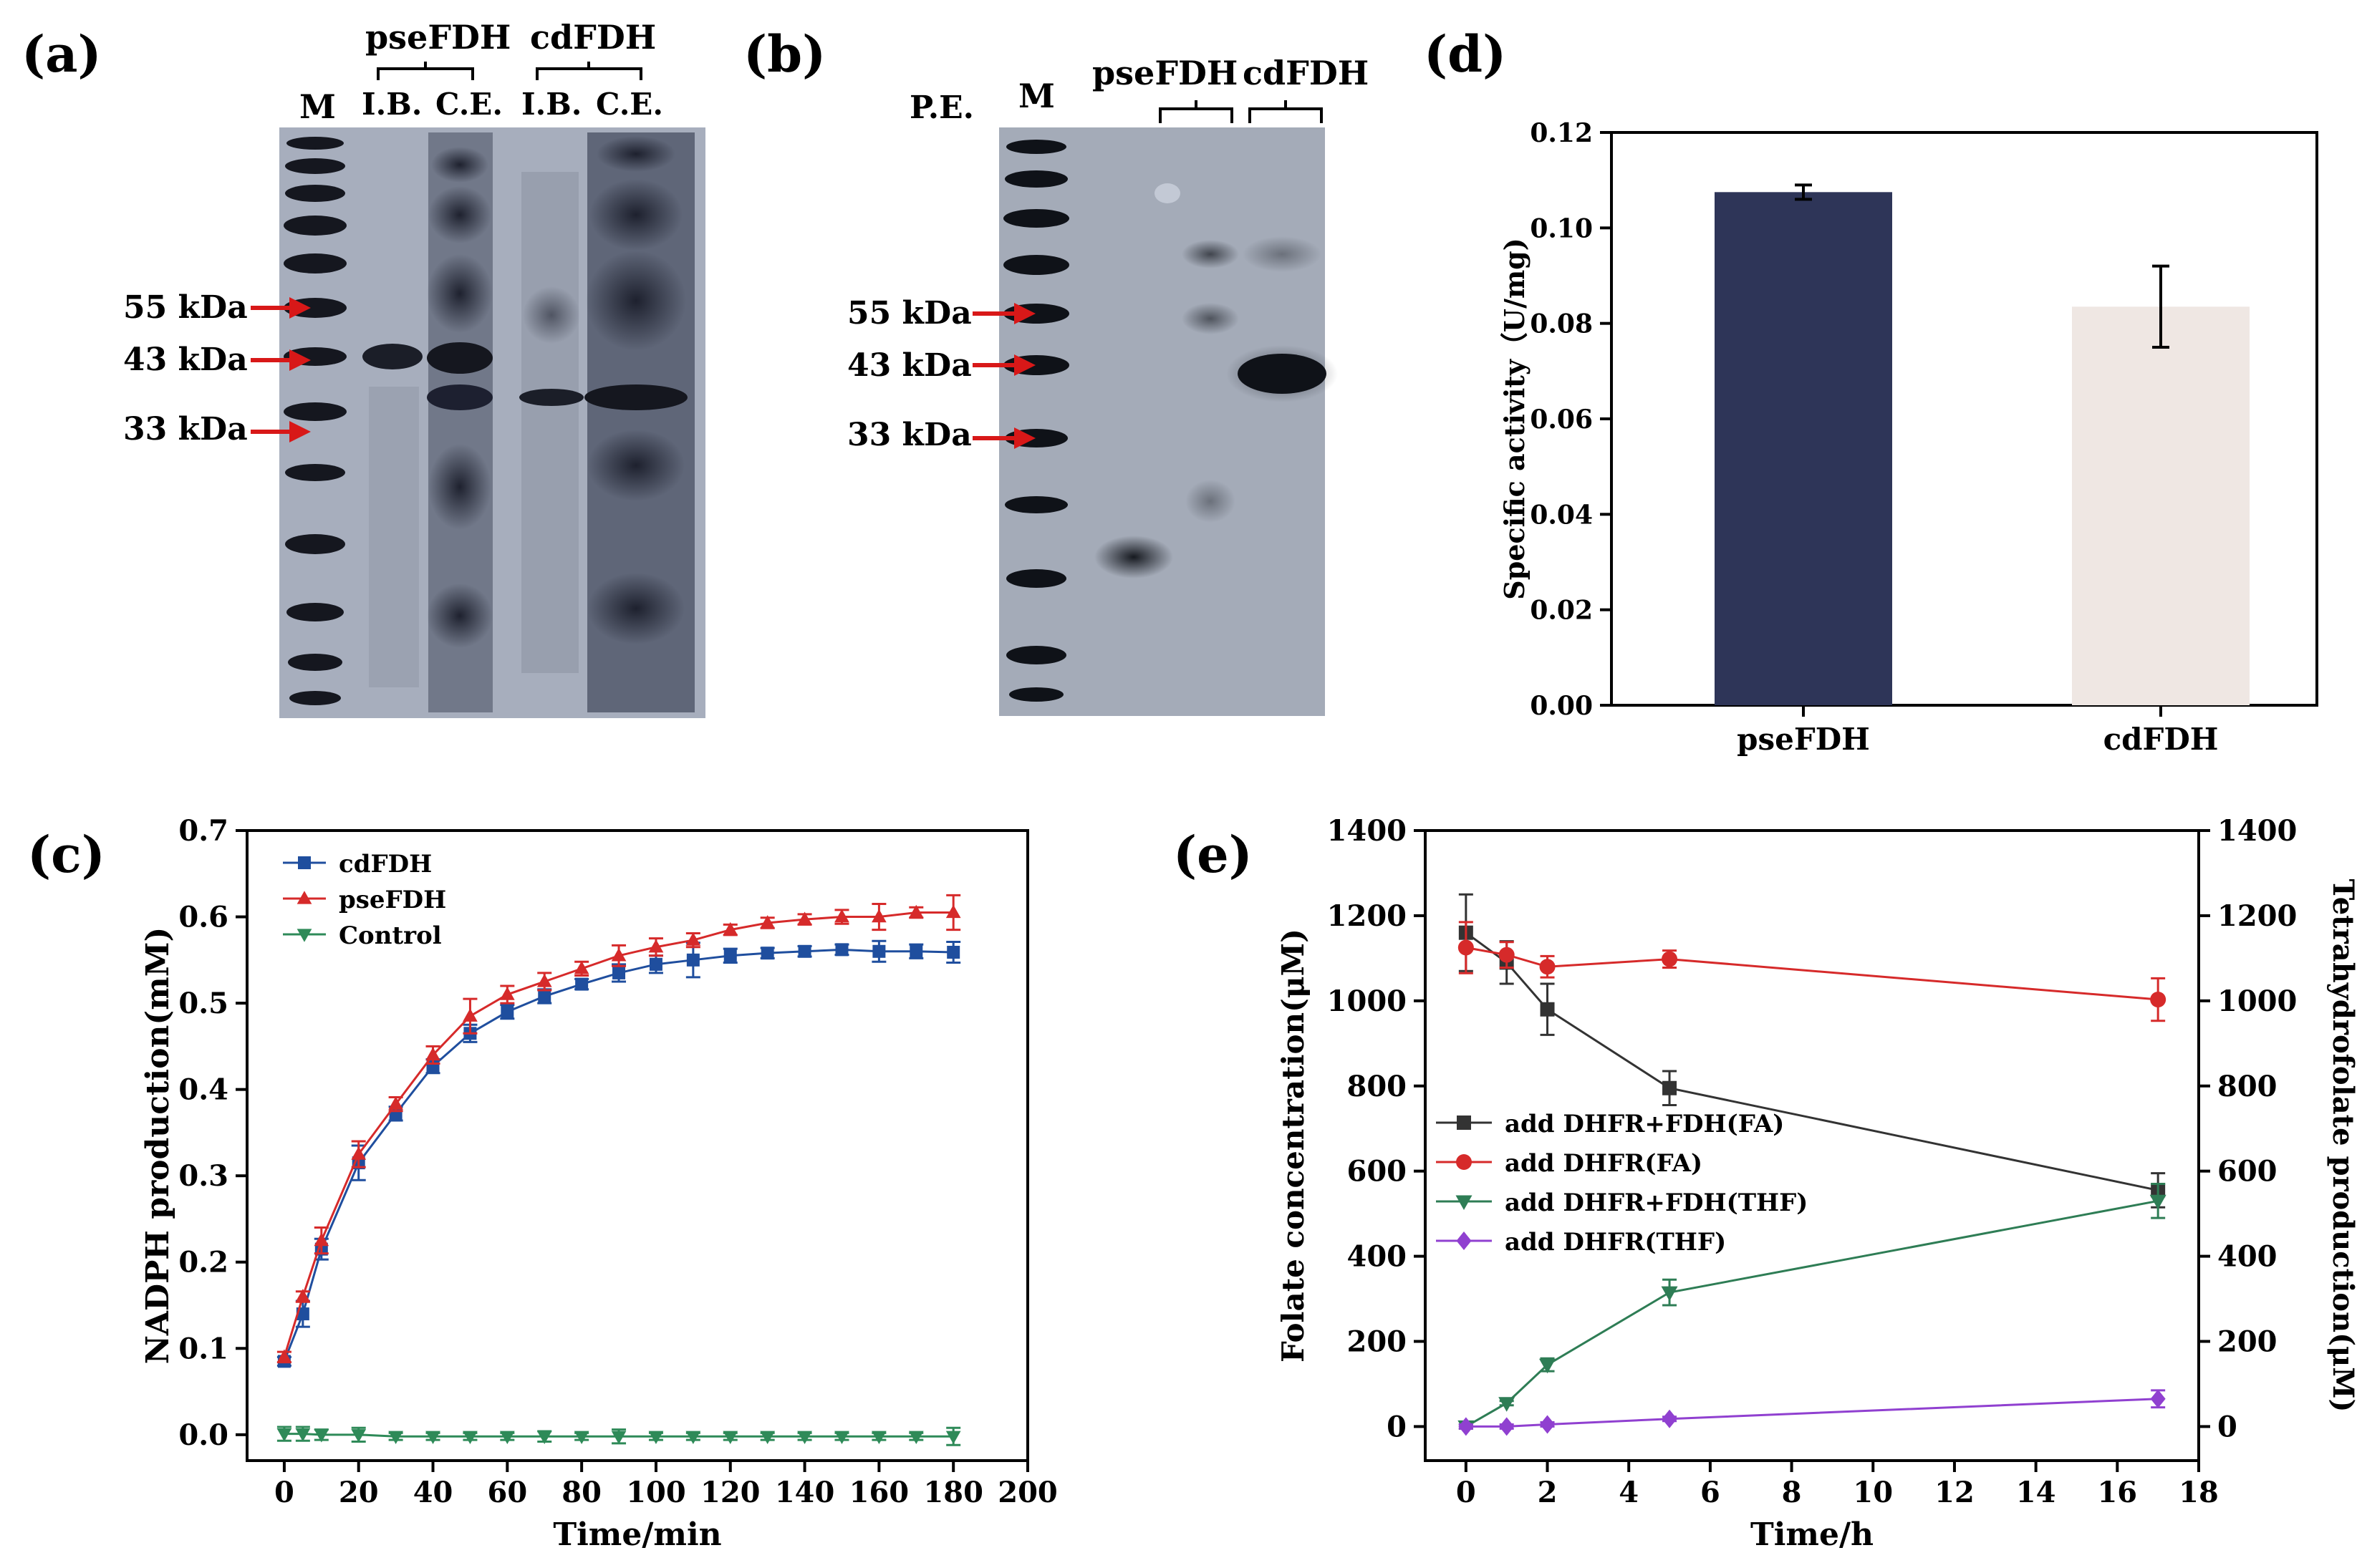 This screenshot has height=1568, width=2357. What do you see at coordinates (1561, 324) in the screenshot?
I see `chart-d-y-tick-label: 0.08` at bounding box center [1561, 324].